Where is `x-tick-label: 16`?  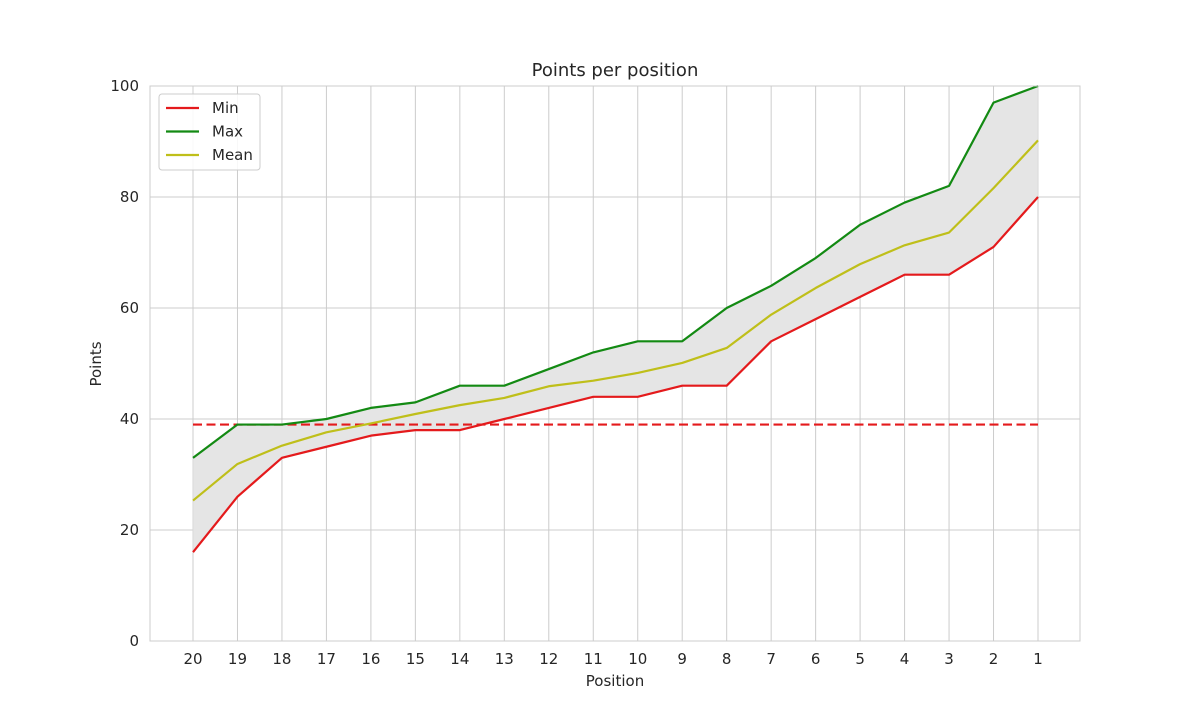
x-tick-label: 16 is located at coordinates (370, 659).